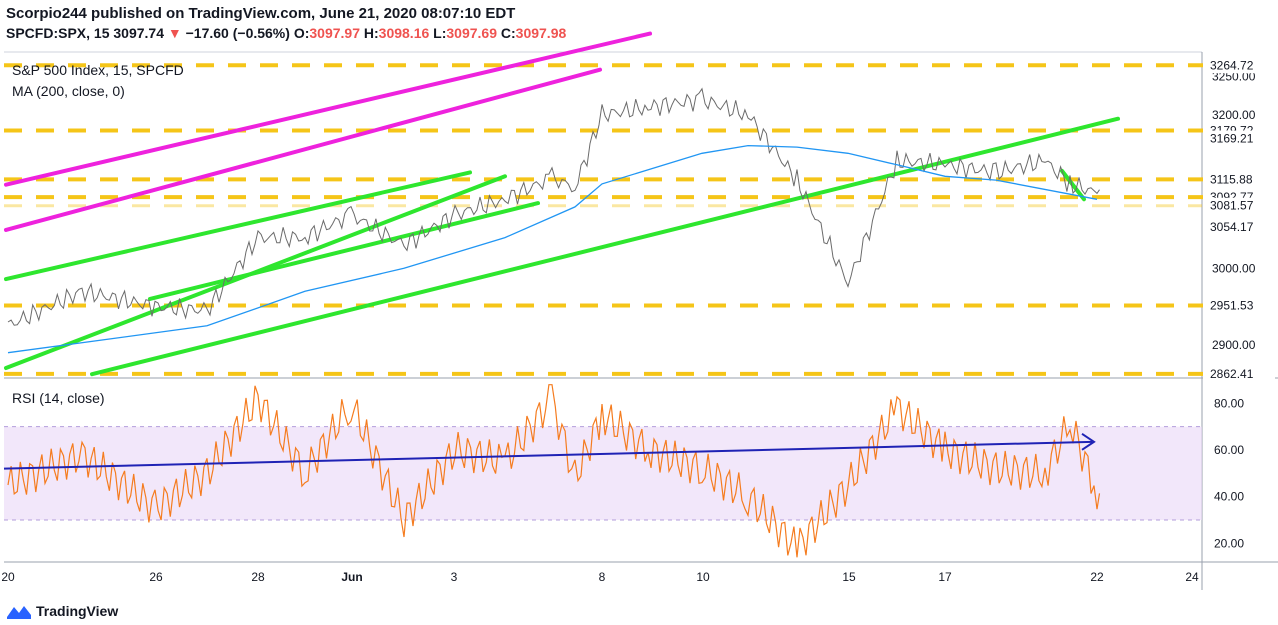  I want to click on down-arrow-icon: ▼, so click(174, 33).